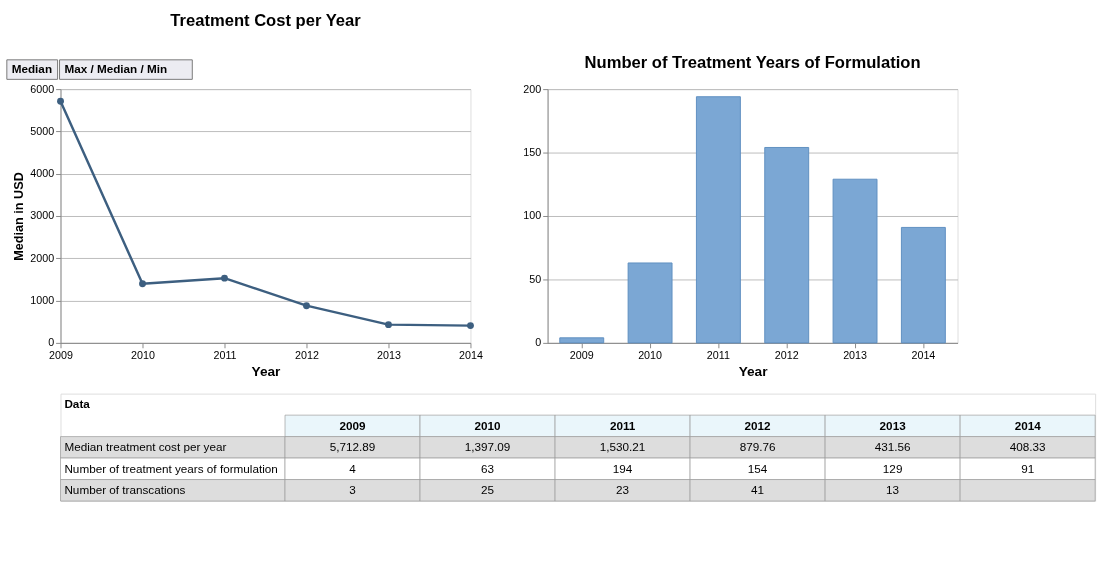 Image resolution: width=1102 pixels, height=586 pixels. What do you see at coordinates (266, 21) in the screenshot?
I see `chart-title: Treatment Cost per Year` at bounding box center [266, 21].